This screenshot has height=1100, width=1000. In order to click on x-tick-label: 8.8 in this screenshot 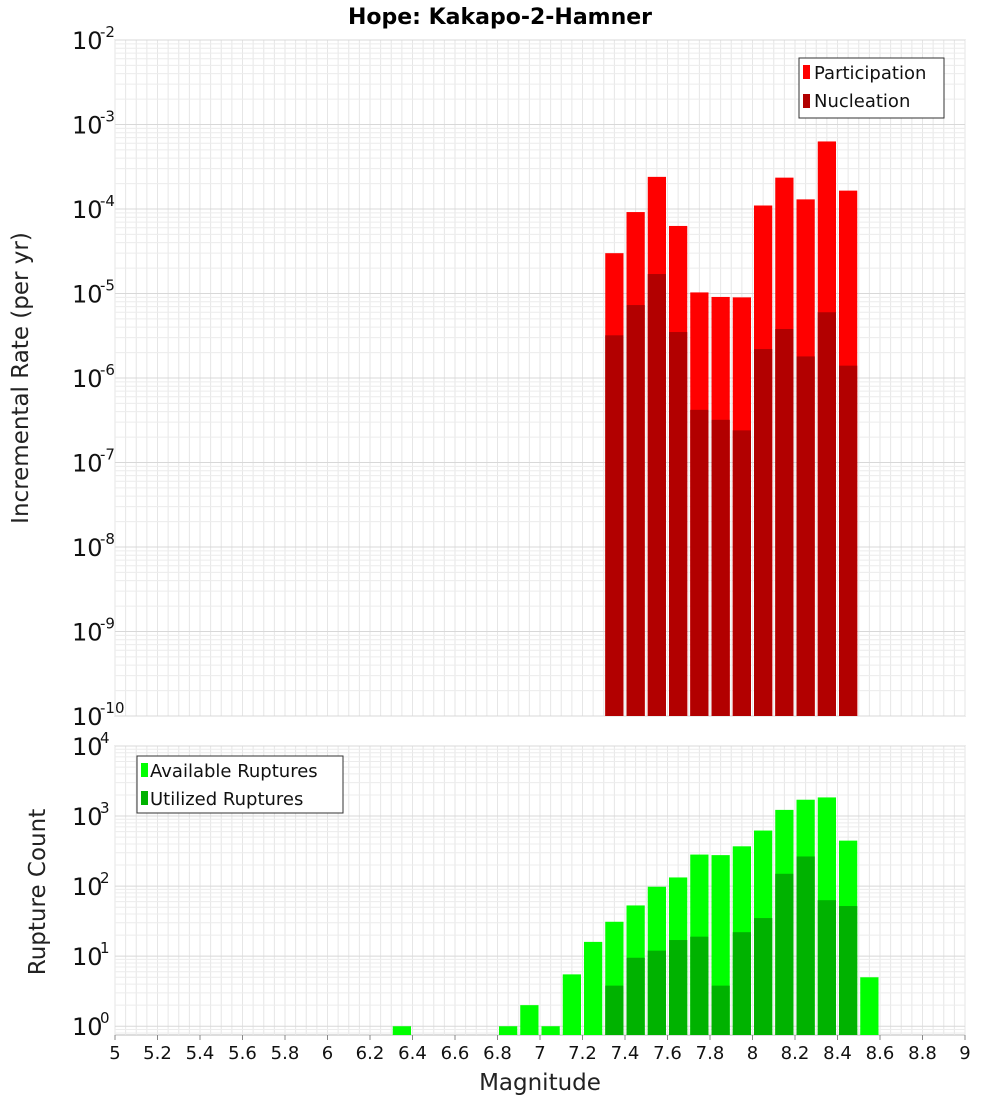, I will do `click(922, 1053)`.